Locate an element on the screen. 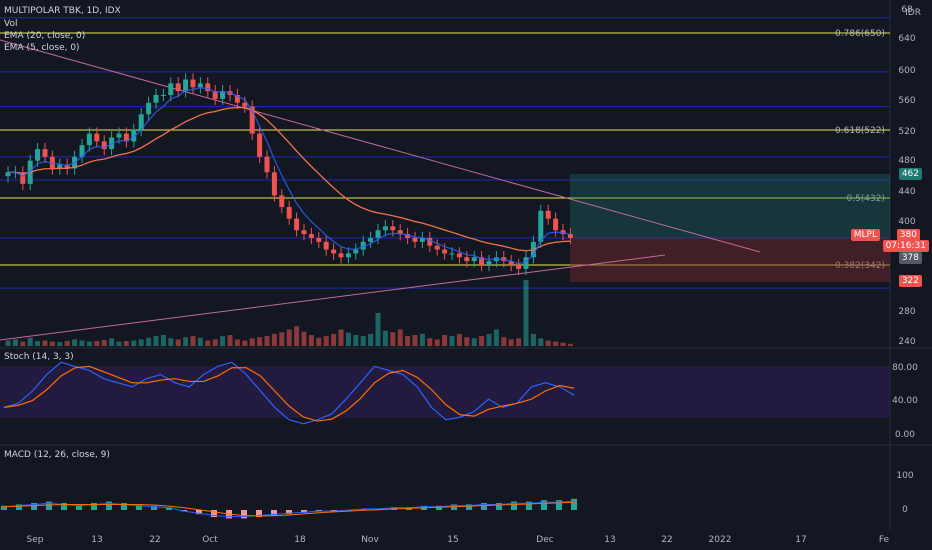  fib-label: 0.786(650) is located at coordinates (860, 34).